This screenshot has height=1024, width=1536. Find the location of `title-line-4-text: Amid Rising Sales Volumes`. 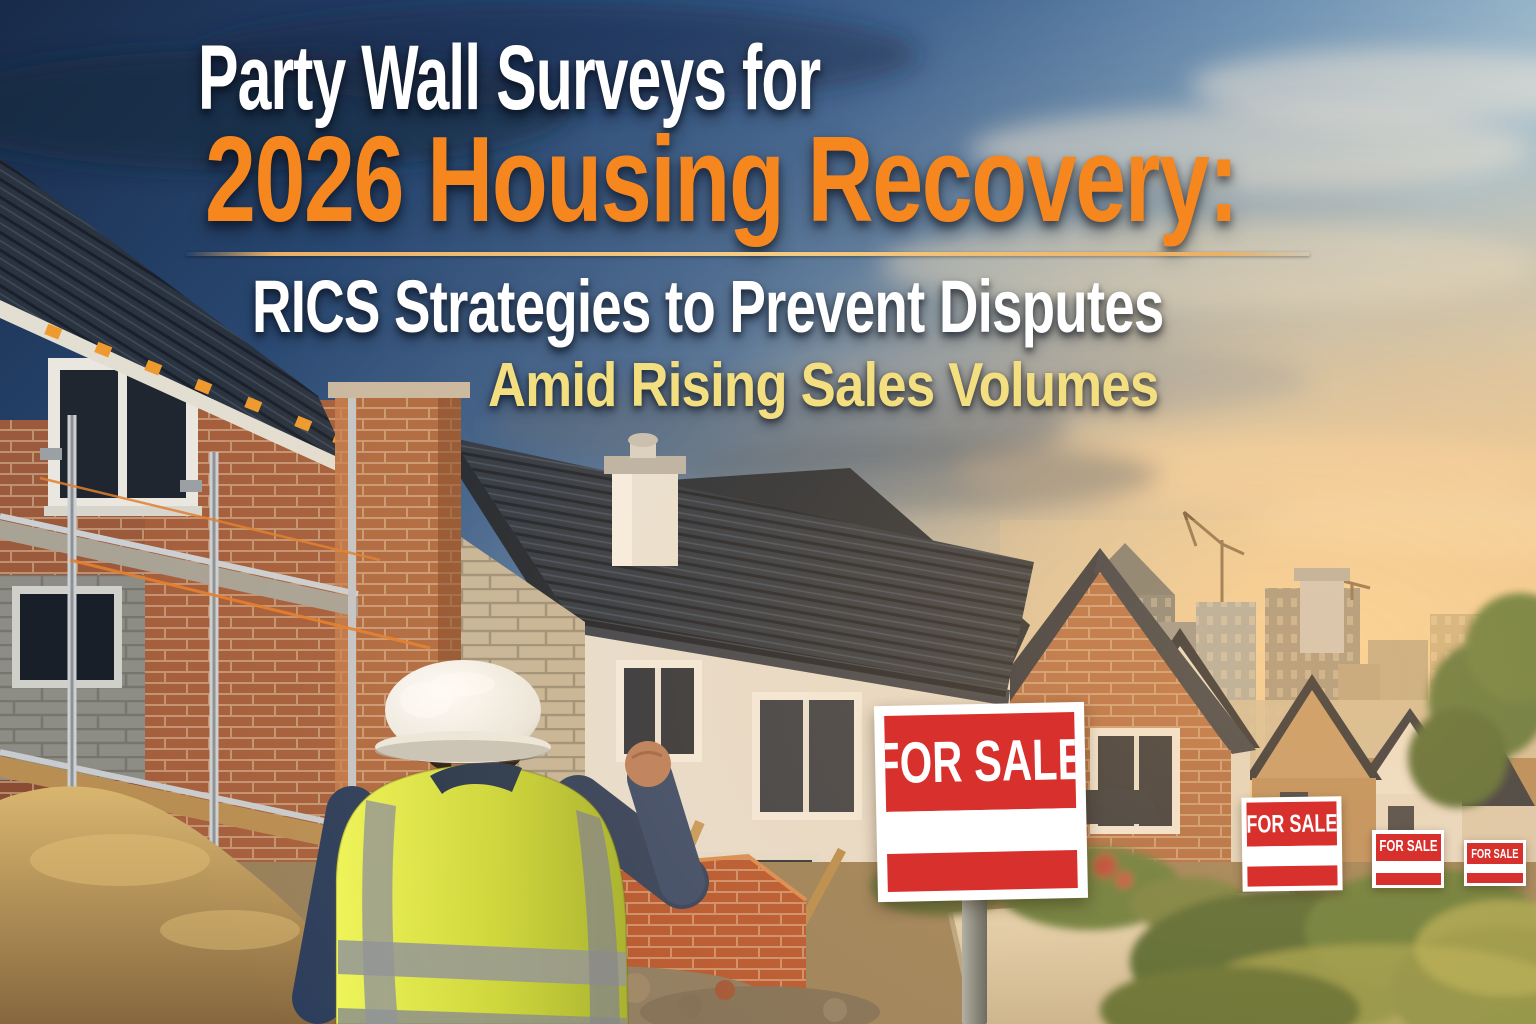

title-line-4-text: Amid Rising Sales Volumes is located at coordinates (823, 385).